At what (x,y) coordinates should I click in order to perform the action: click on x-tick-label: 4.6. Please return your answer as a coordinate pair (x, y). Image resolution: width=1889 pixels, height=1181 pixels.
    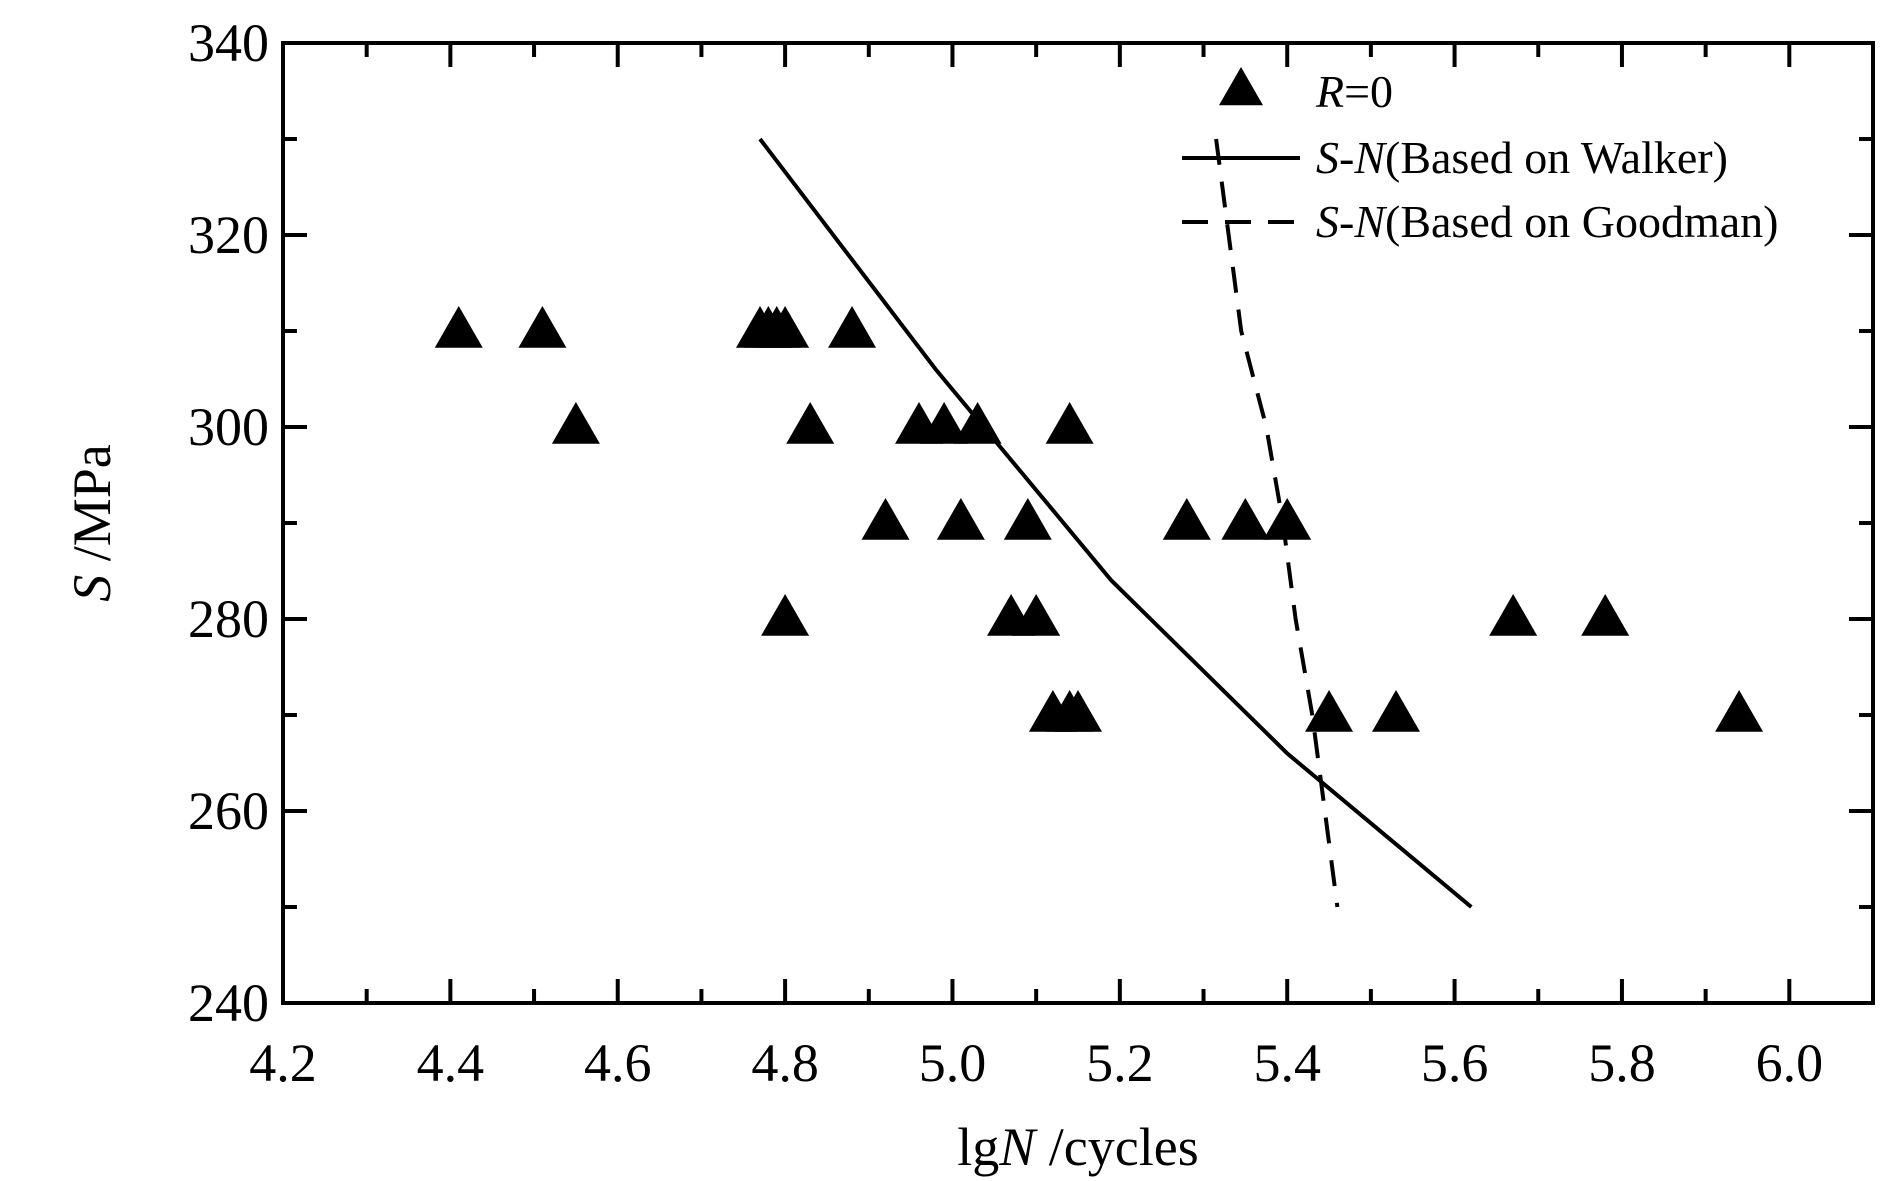
    Looking at the image, I should click on (618, 1063).